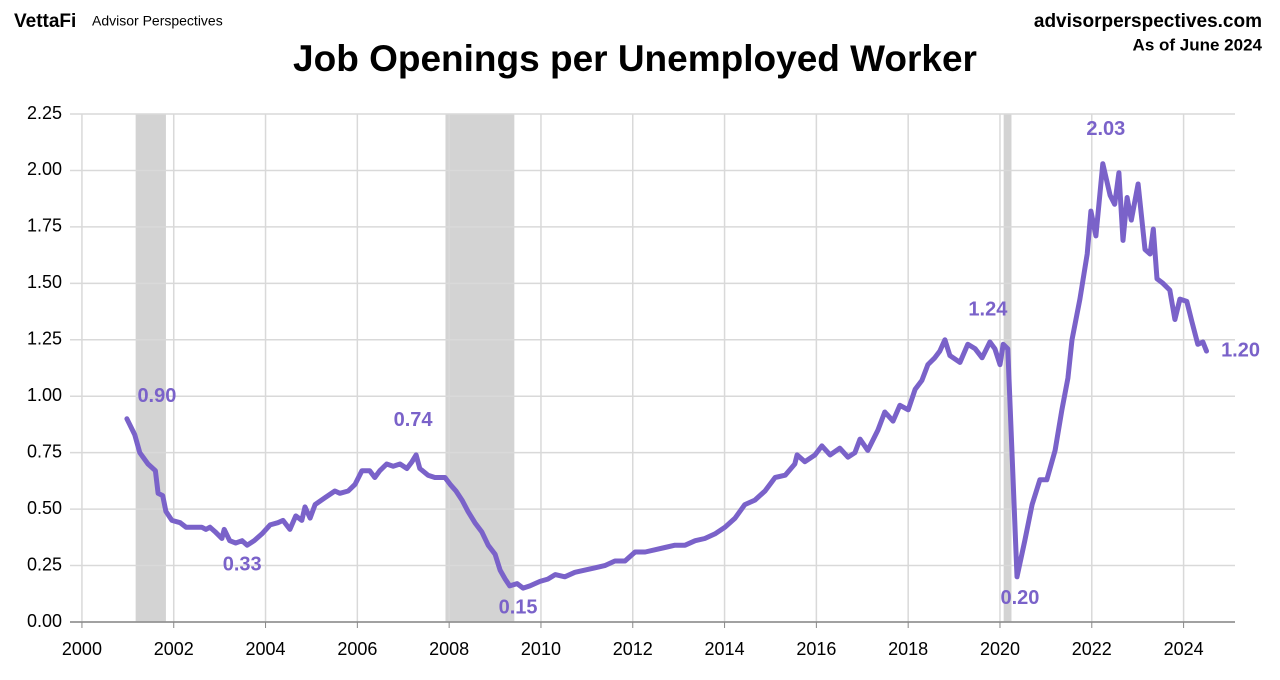 The image size is (1280, 680). Describe the element at coordinates (1148, 21) in the screenshot. I see `site: advisorperspectives.com` at that location.